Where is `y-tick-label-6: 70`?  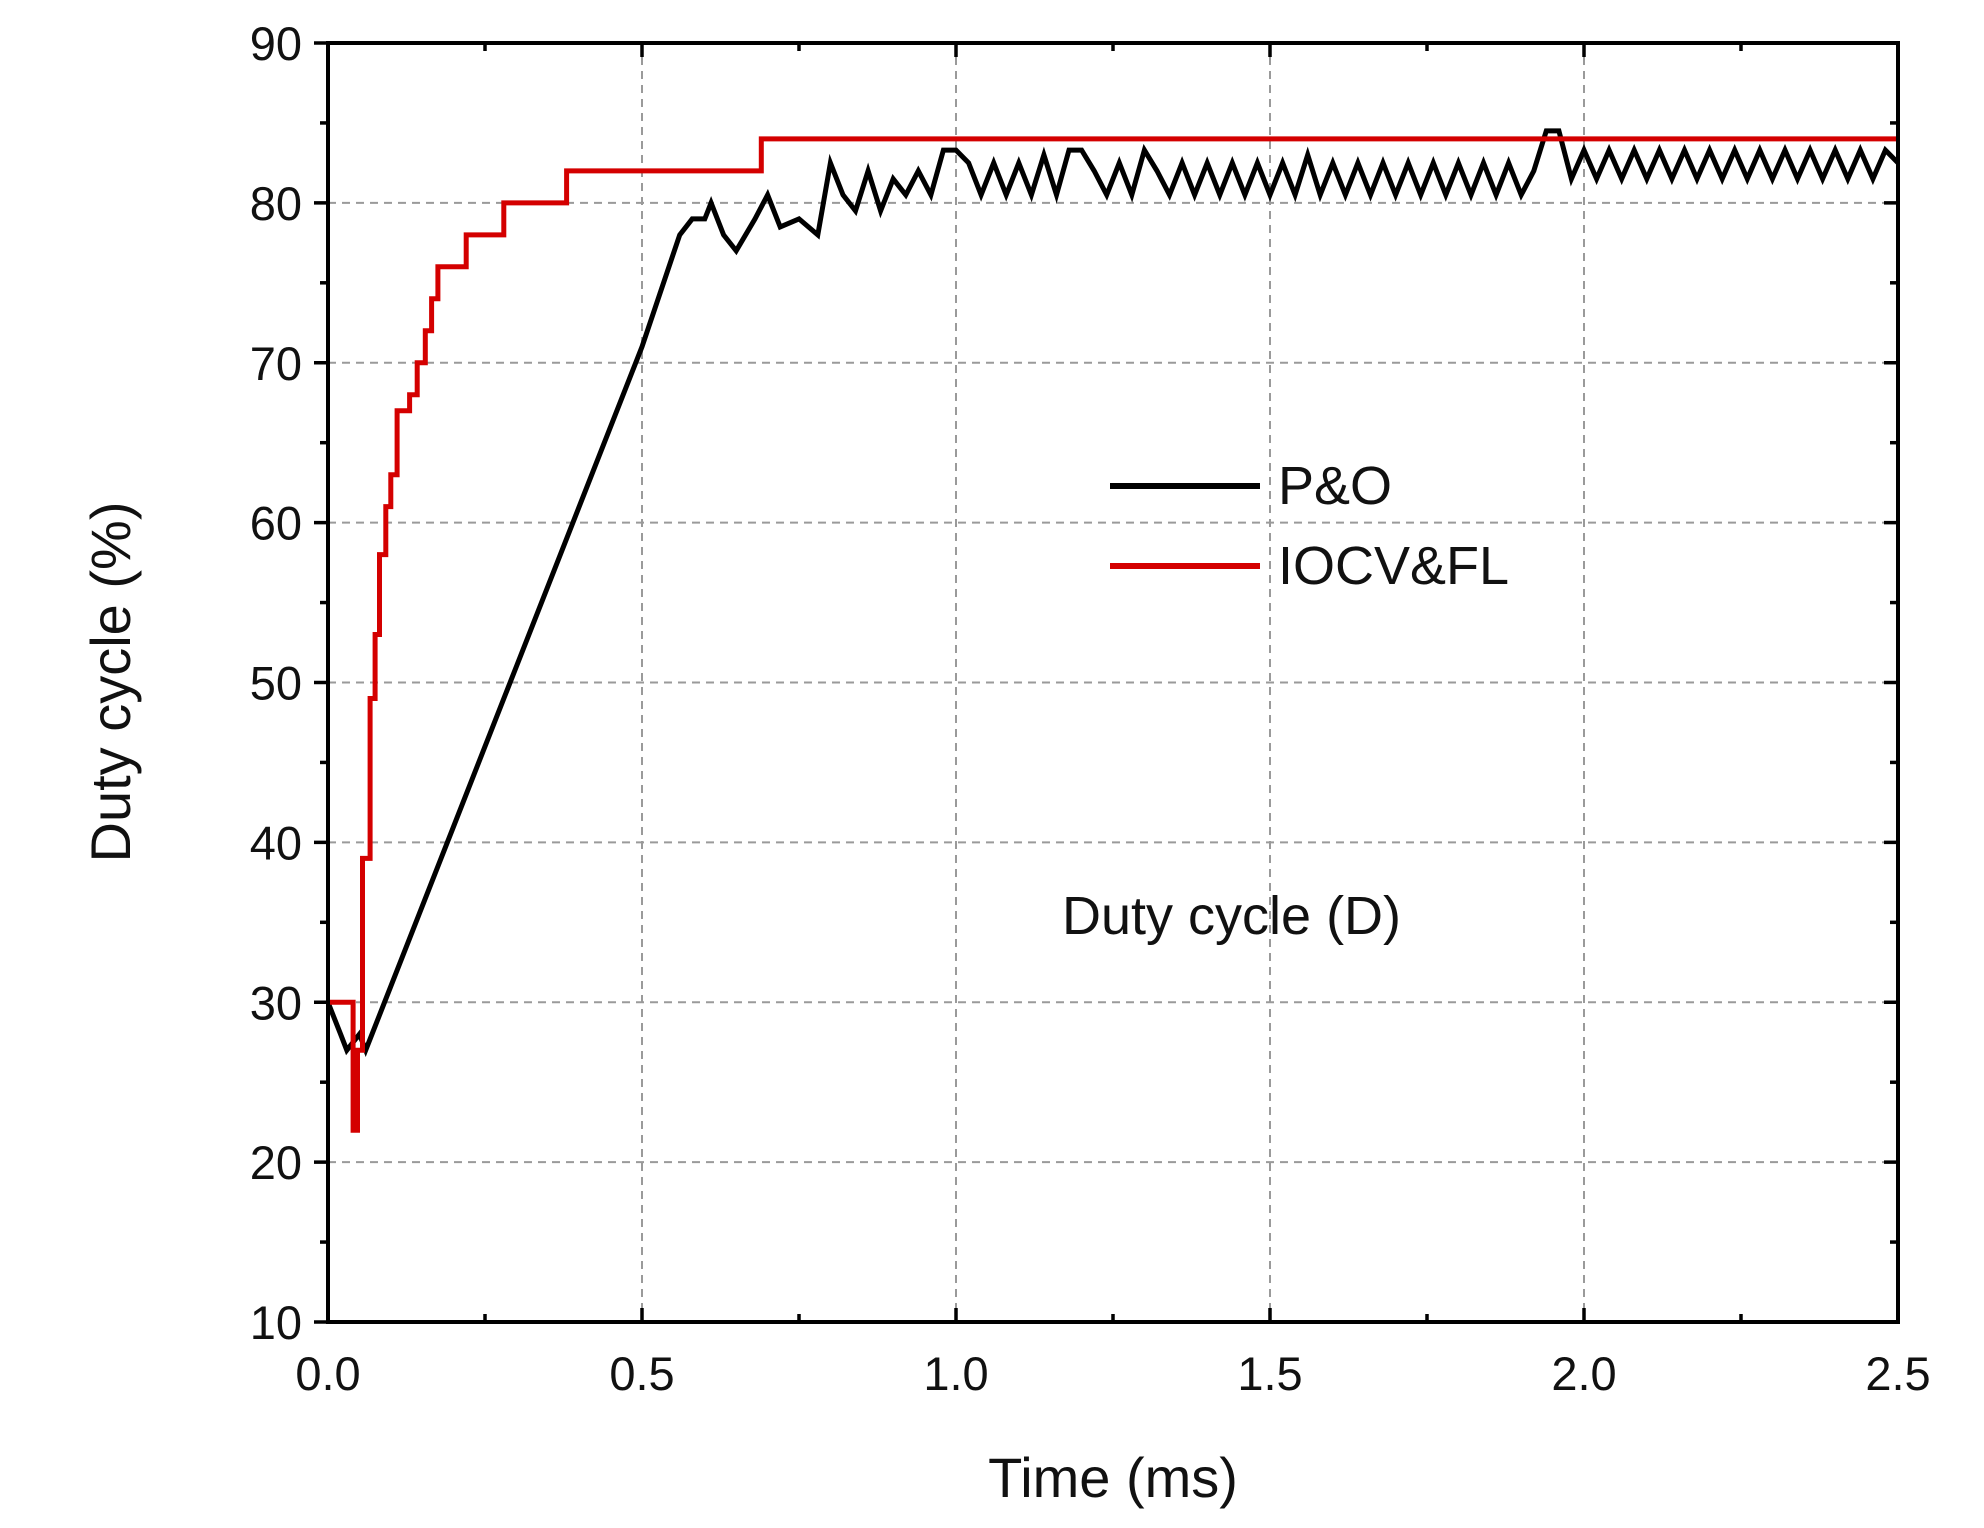
y-tick-label-6: 70 is located at coordinates (276, 363).